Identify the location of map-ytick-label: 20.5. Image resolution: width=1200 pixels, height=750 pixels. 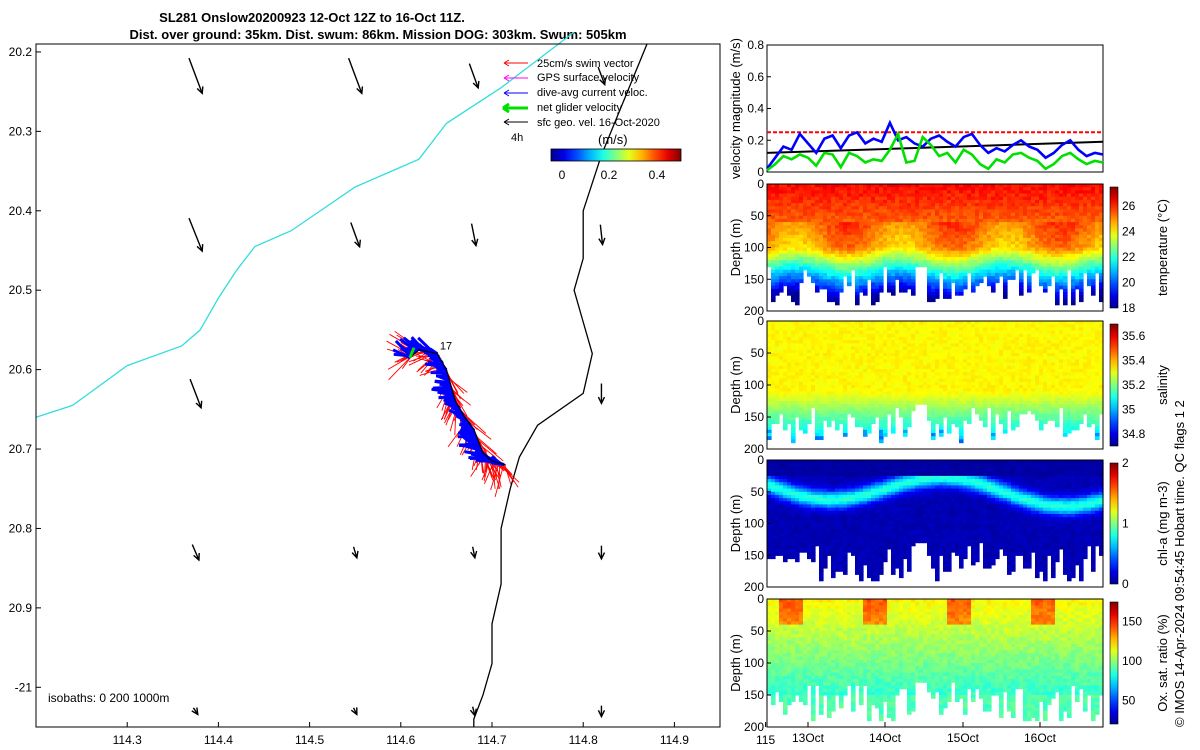
(21, 290).